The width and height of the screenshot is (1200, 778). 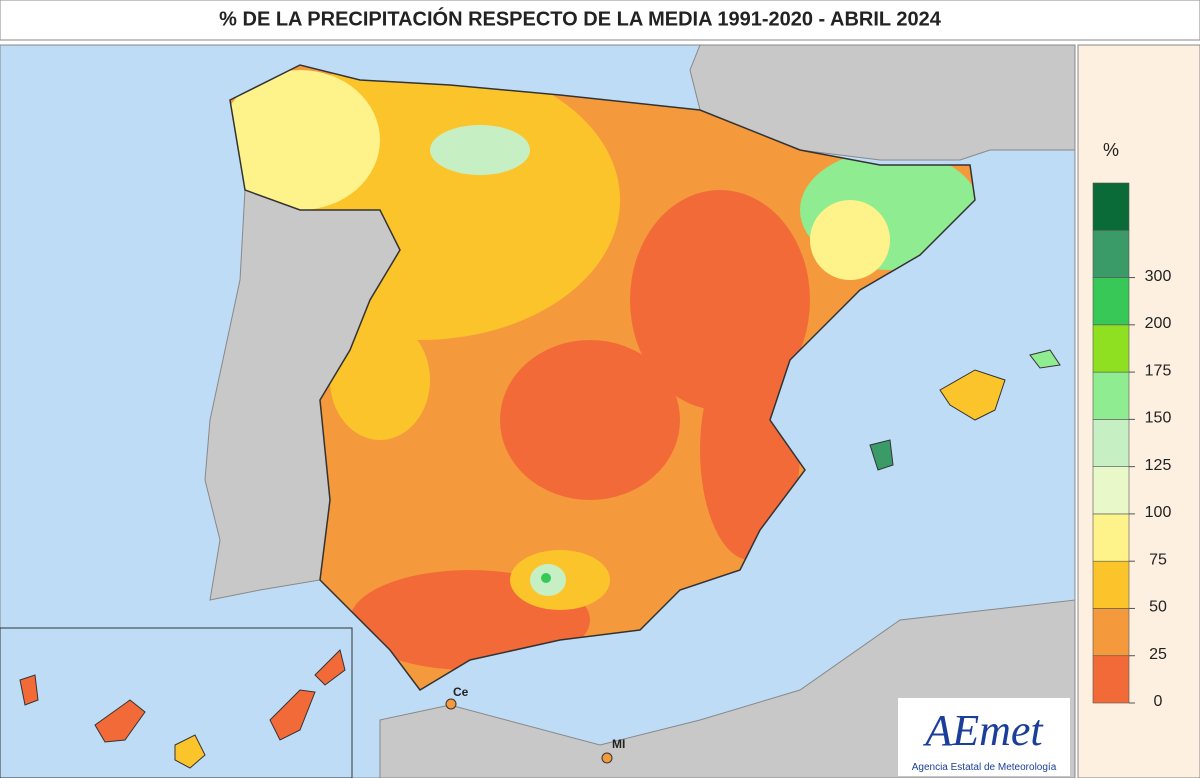 What do you see at coordinates (461, 692) in the screenshot?
I see `place-label: Ce` at bounding box center [461, 692].